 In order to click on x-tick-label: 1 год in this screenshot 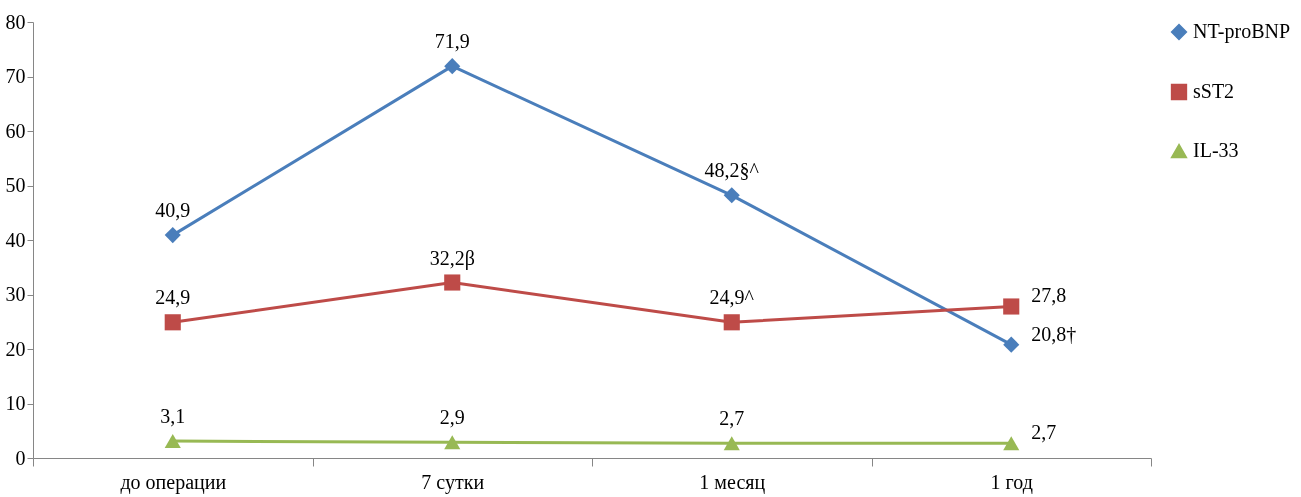, I will do `click(1011, 482)`.